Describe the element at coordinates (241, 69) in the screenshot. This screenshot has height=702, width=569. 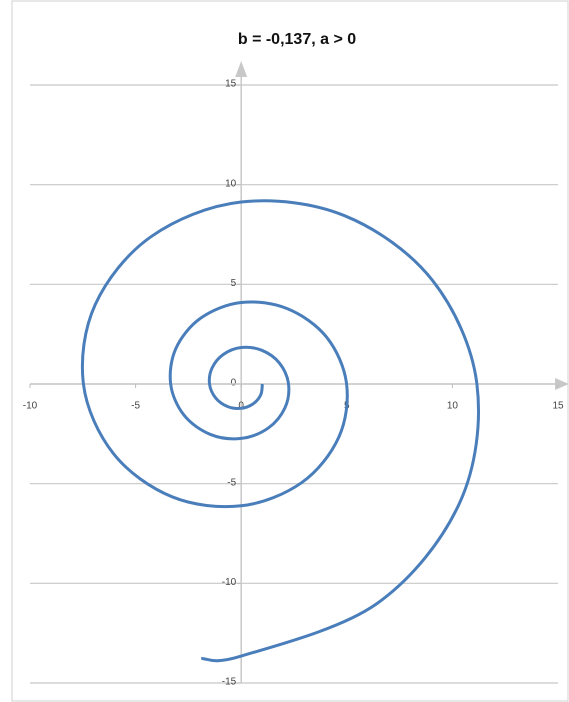
I see `y-axis-arrow` at that location.